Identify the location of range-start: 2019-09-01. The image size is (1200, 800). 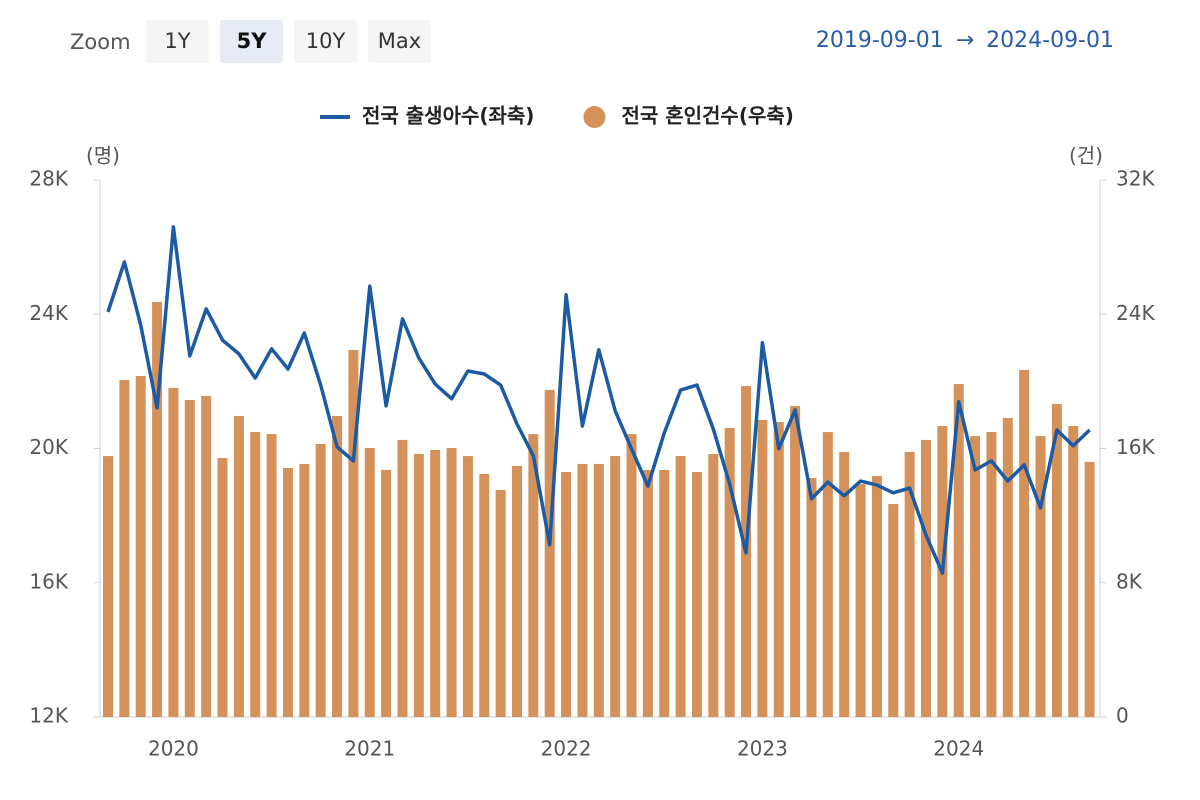
(879, 40).